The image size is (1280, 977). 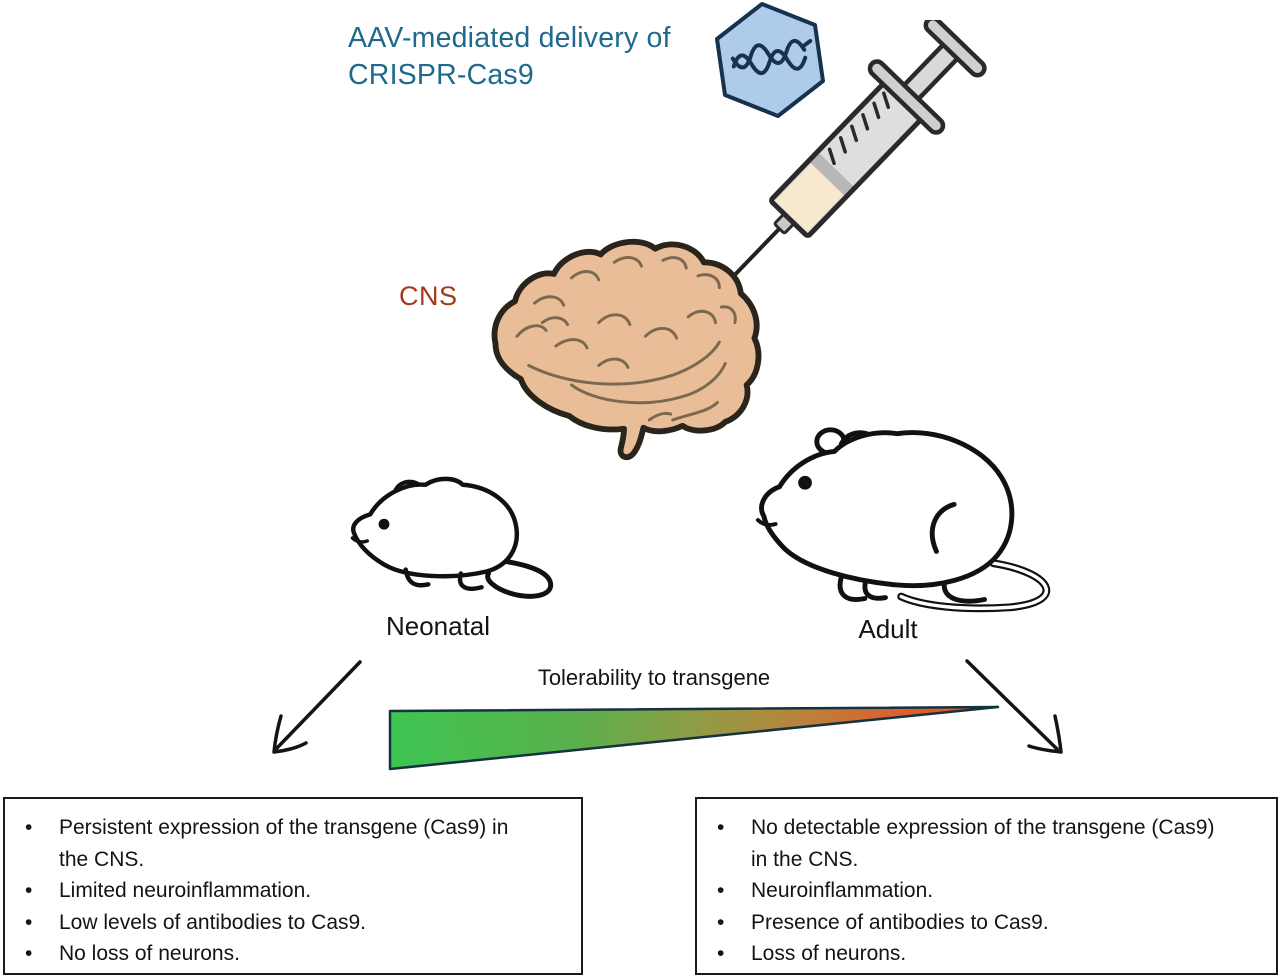 What do you see at coordinates (509, 38) in the screenshot?
I see `title-line-1: AAV-mediated delivery of` at bounding box center [509, 38].